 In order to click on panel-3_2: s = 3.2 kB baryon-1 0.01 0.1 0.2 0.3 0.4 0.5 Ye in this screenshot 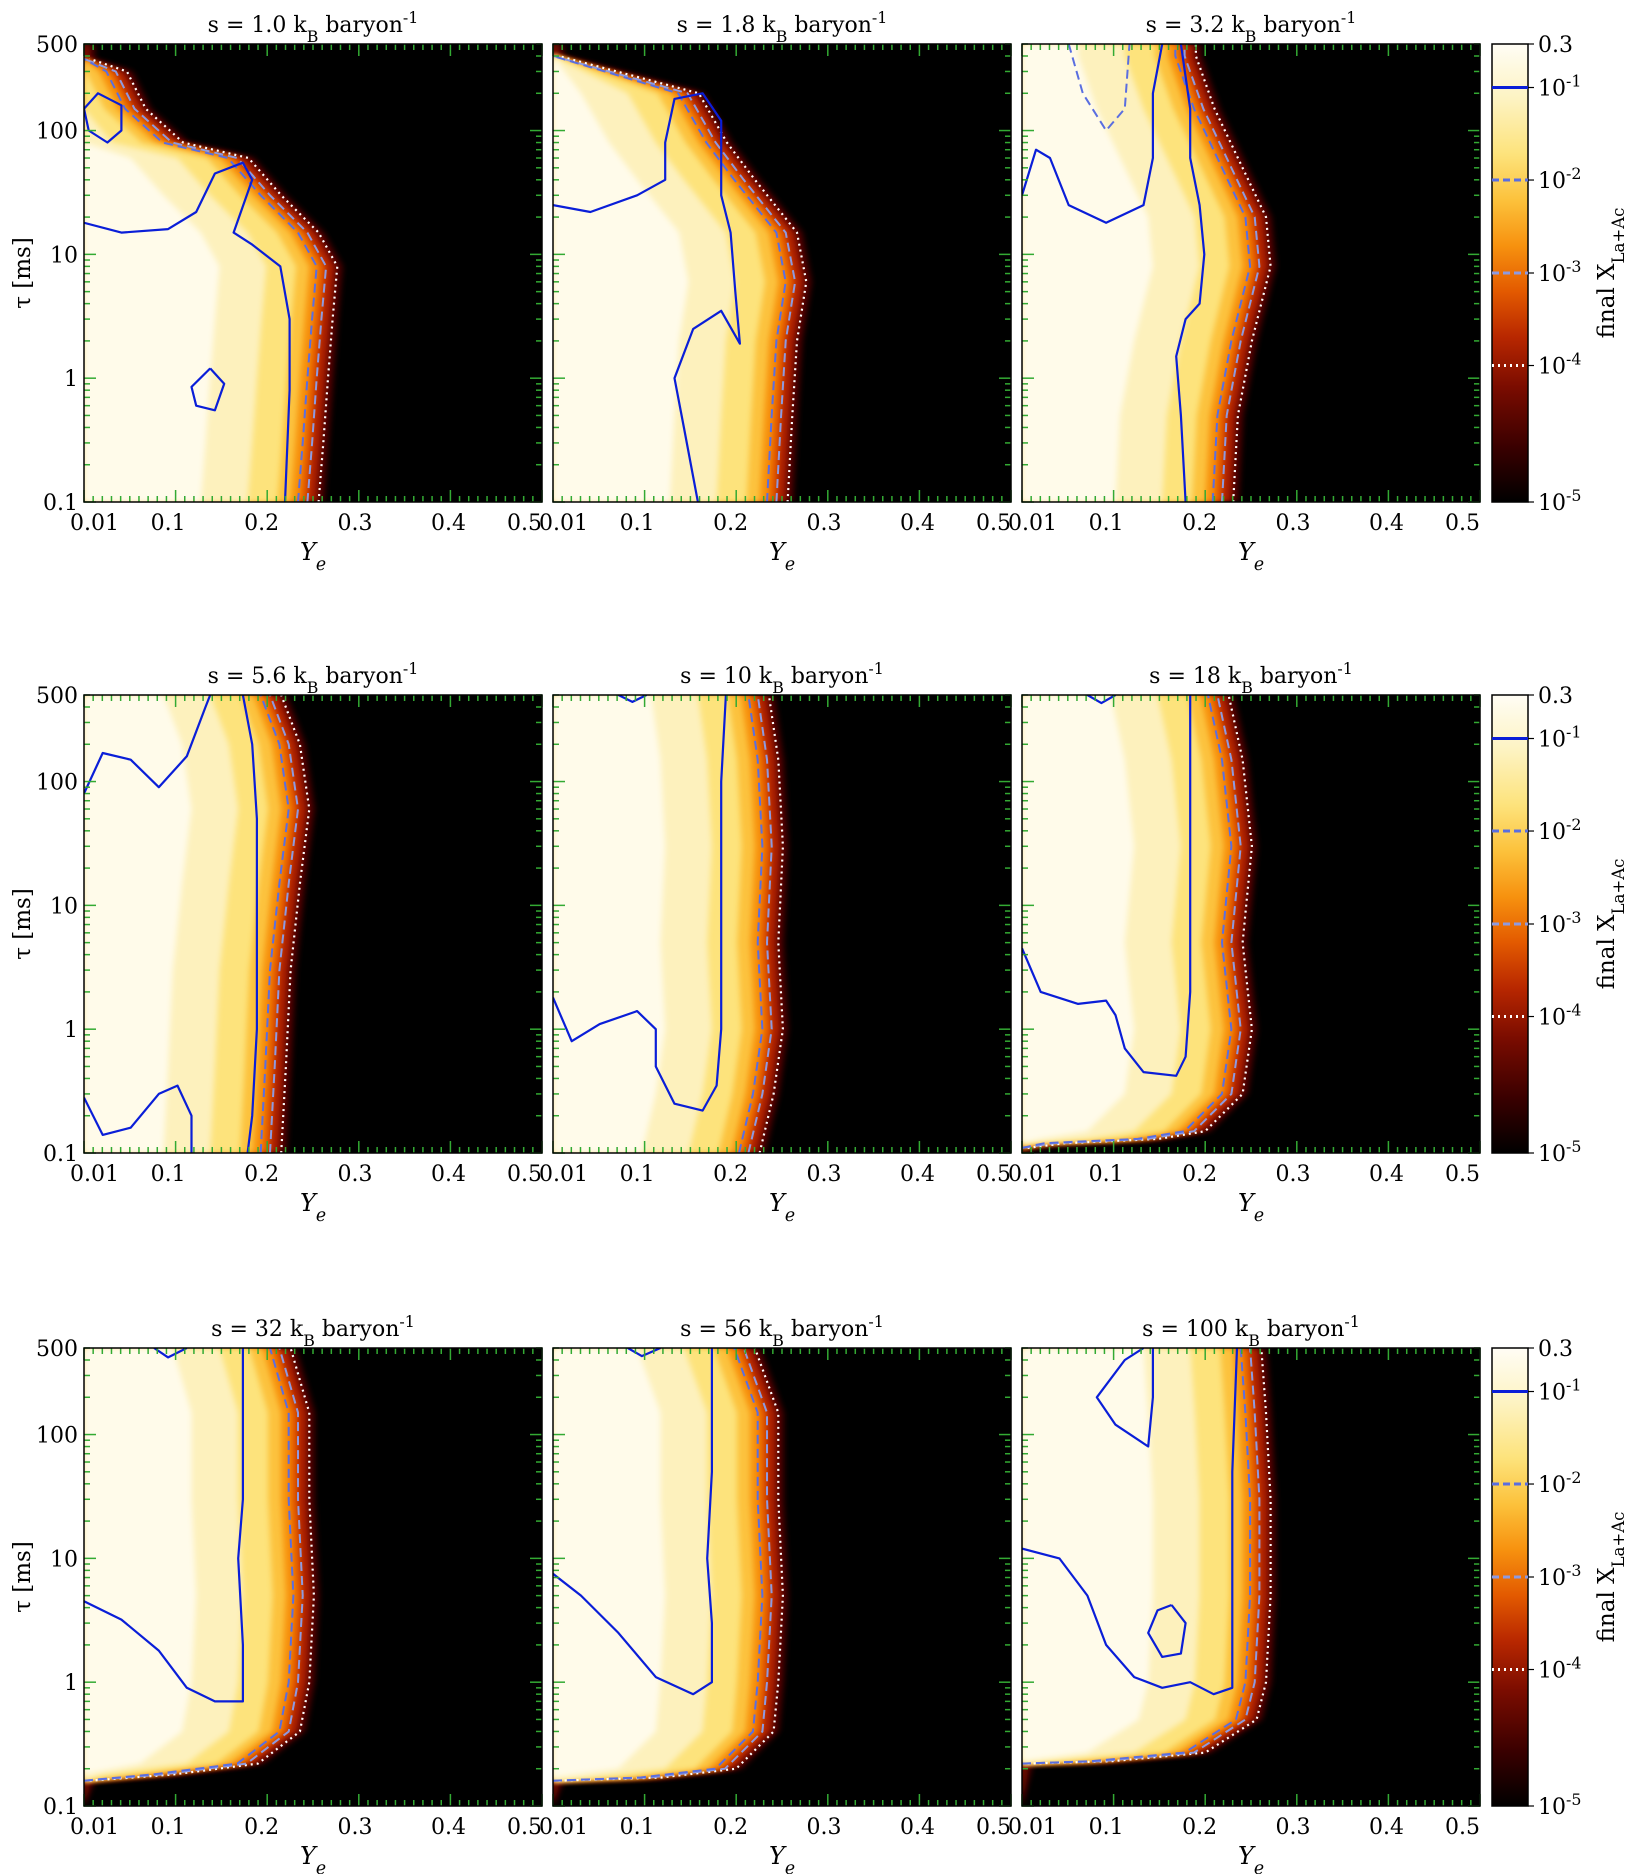, I will do `click(1244, 291)`.